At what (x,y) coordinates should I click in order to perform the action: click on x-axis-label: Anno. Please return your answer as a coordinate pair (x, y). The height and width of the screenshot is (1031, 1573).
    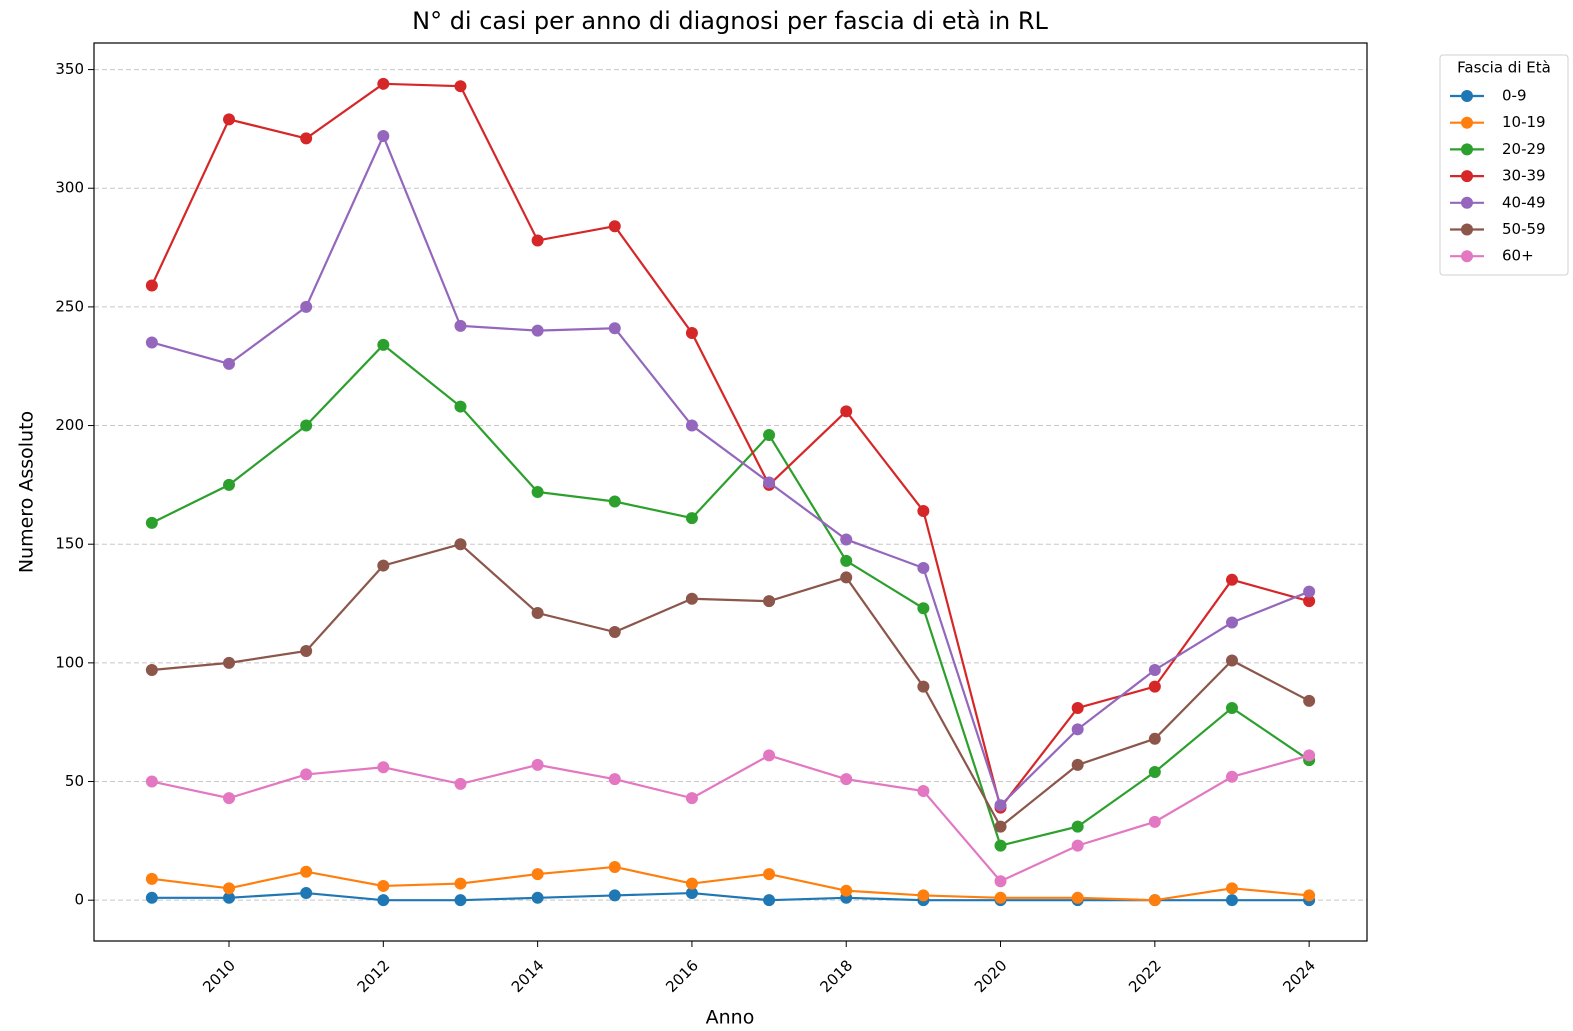
    Looking at the image, I should click on (730, 1018).